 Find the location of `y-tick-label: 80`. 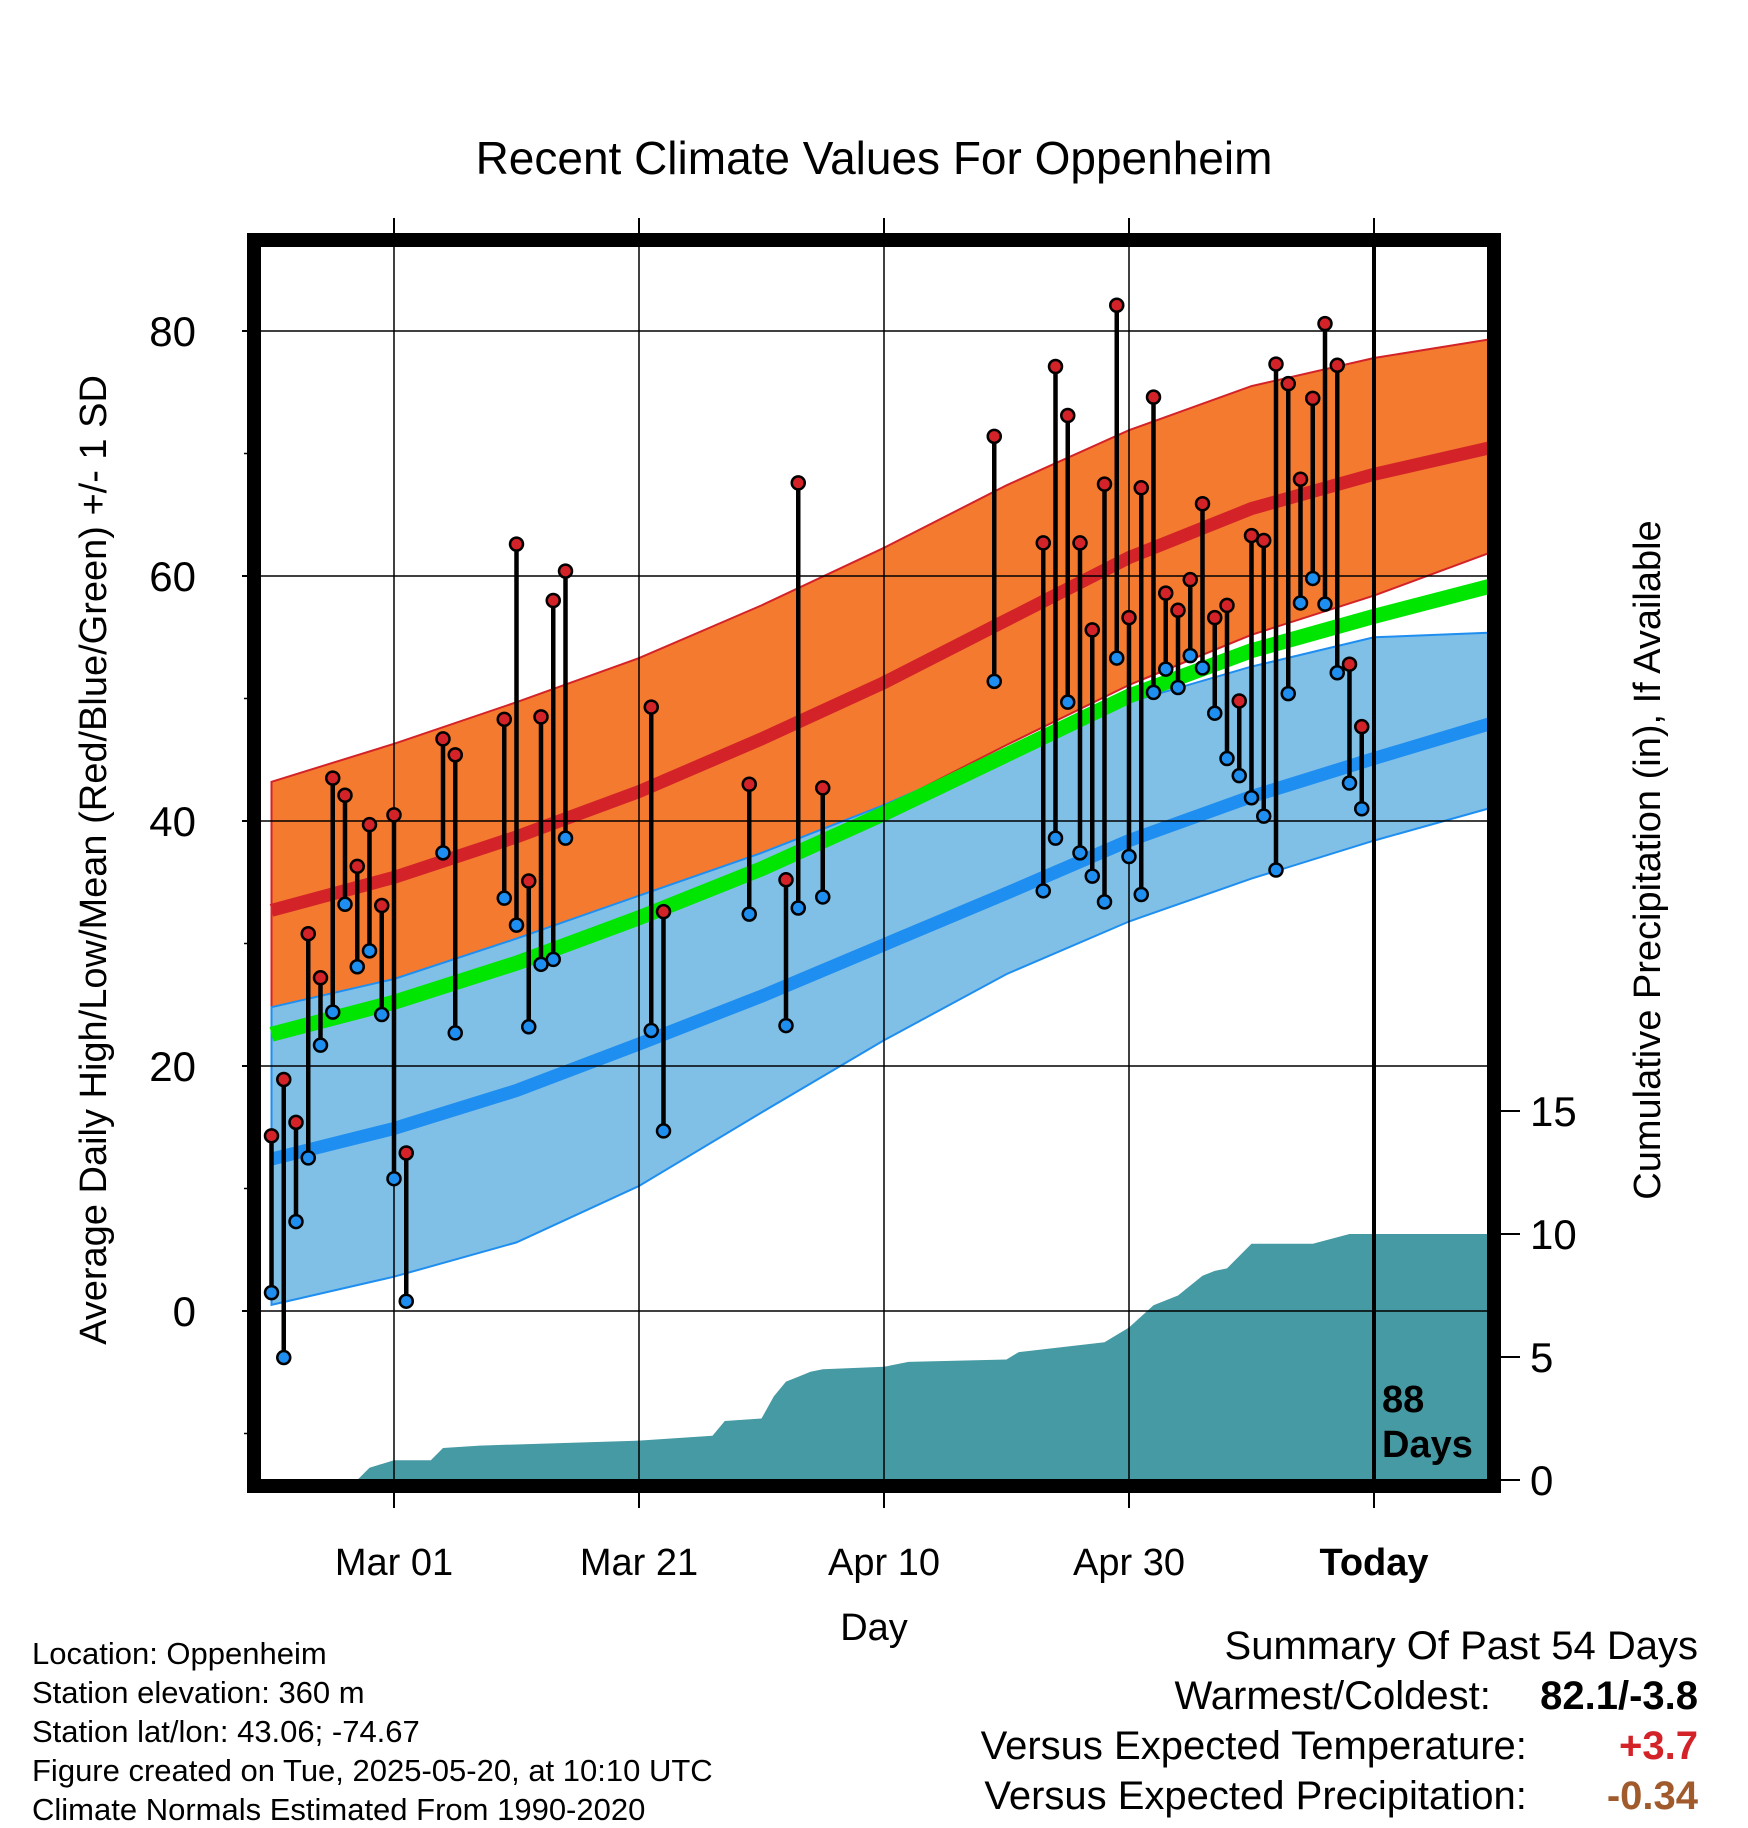

y-tick-label: 80 is located at coordinates (172, 331).